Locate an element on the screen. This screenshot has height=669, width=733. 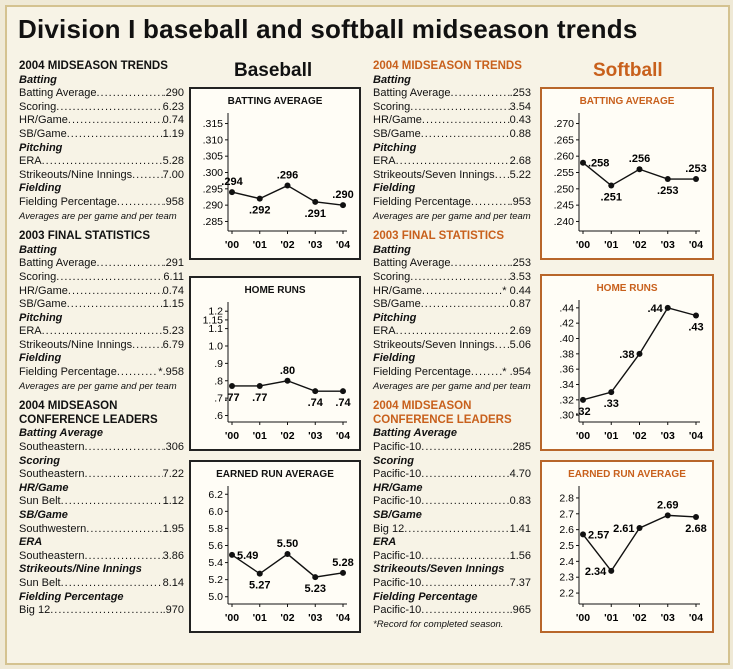
stat-row: Scoring 3.53 is located at coordinates (452, 278).